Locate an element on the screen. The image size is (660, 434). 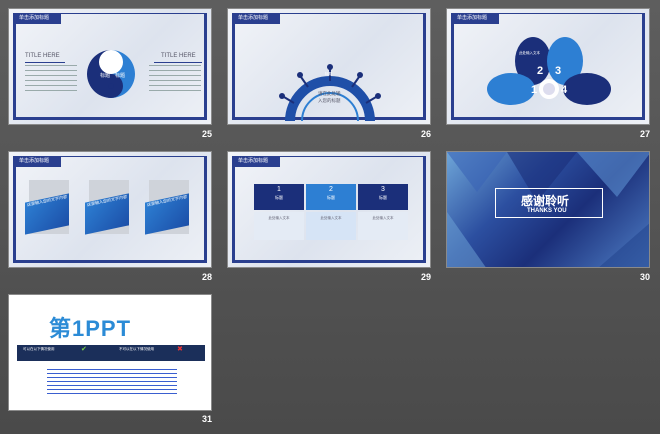
slide-number-31: 31 is located at coordinates (206, 419).